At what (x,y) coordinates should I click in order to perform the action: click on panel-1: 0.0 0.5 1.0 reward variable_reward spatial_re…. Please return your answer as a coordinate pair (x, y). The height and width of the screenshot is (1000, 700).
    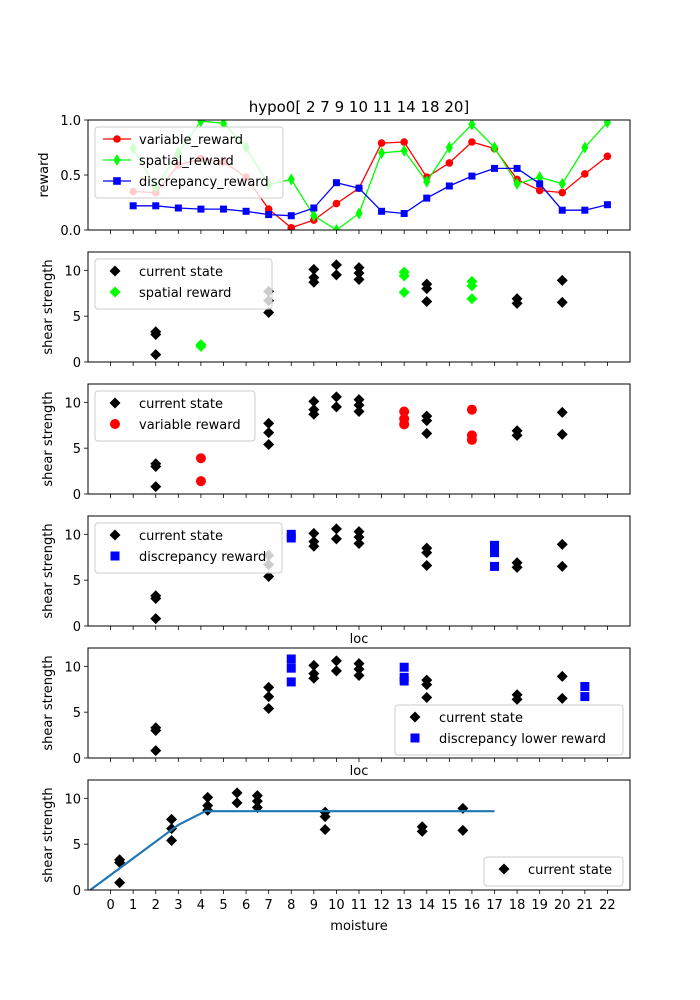
    Looking at the image, I should click on (334, 176).